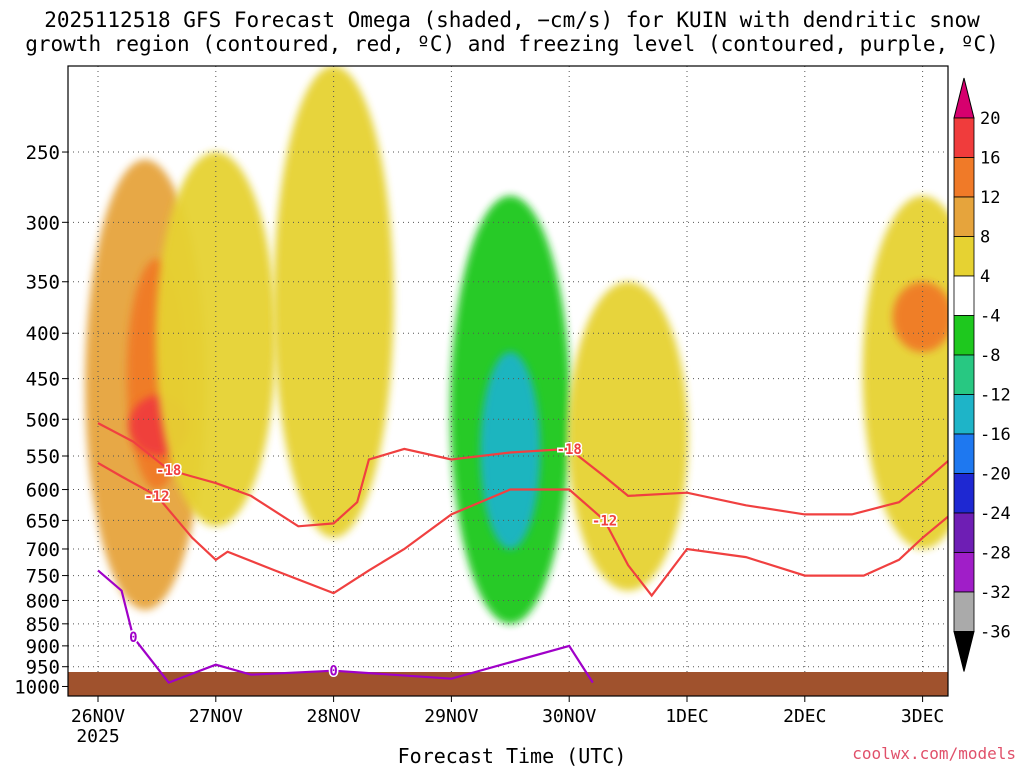  I want to click on x-tick-label-30NOV: 30NOV, so click(569, 716).